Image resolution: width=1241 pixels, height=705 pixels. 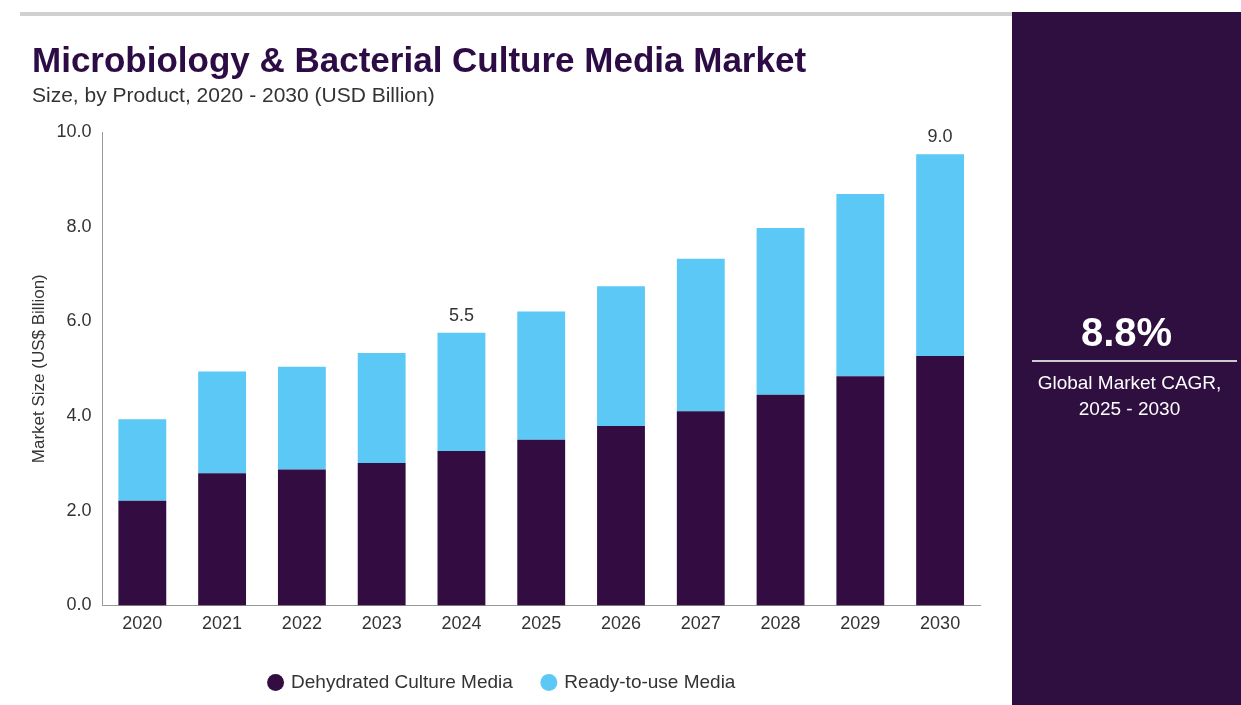 I want to click on y-tick-label: 10.0, so click(x=74, y=130).